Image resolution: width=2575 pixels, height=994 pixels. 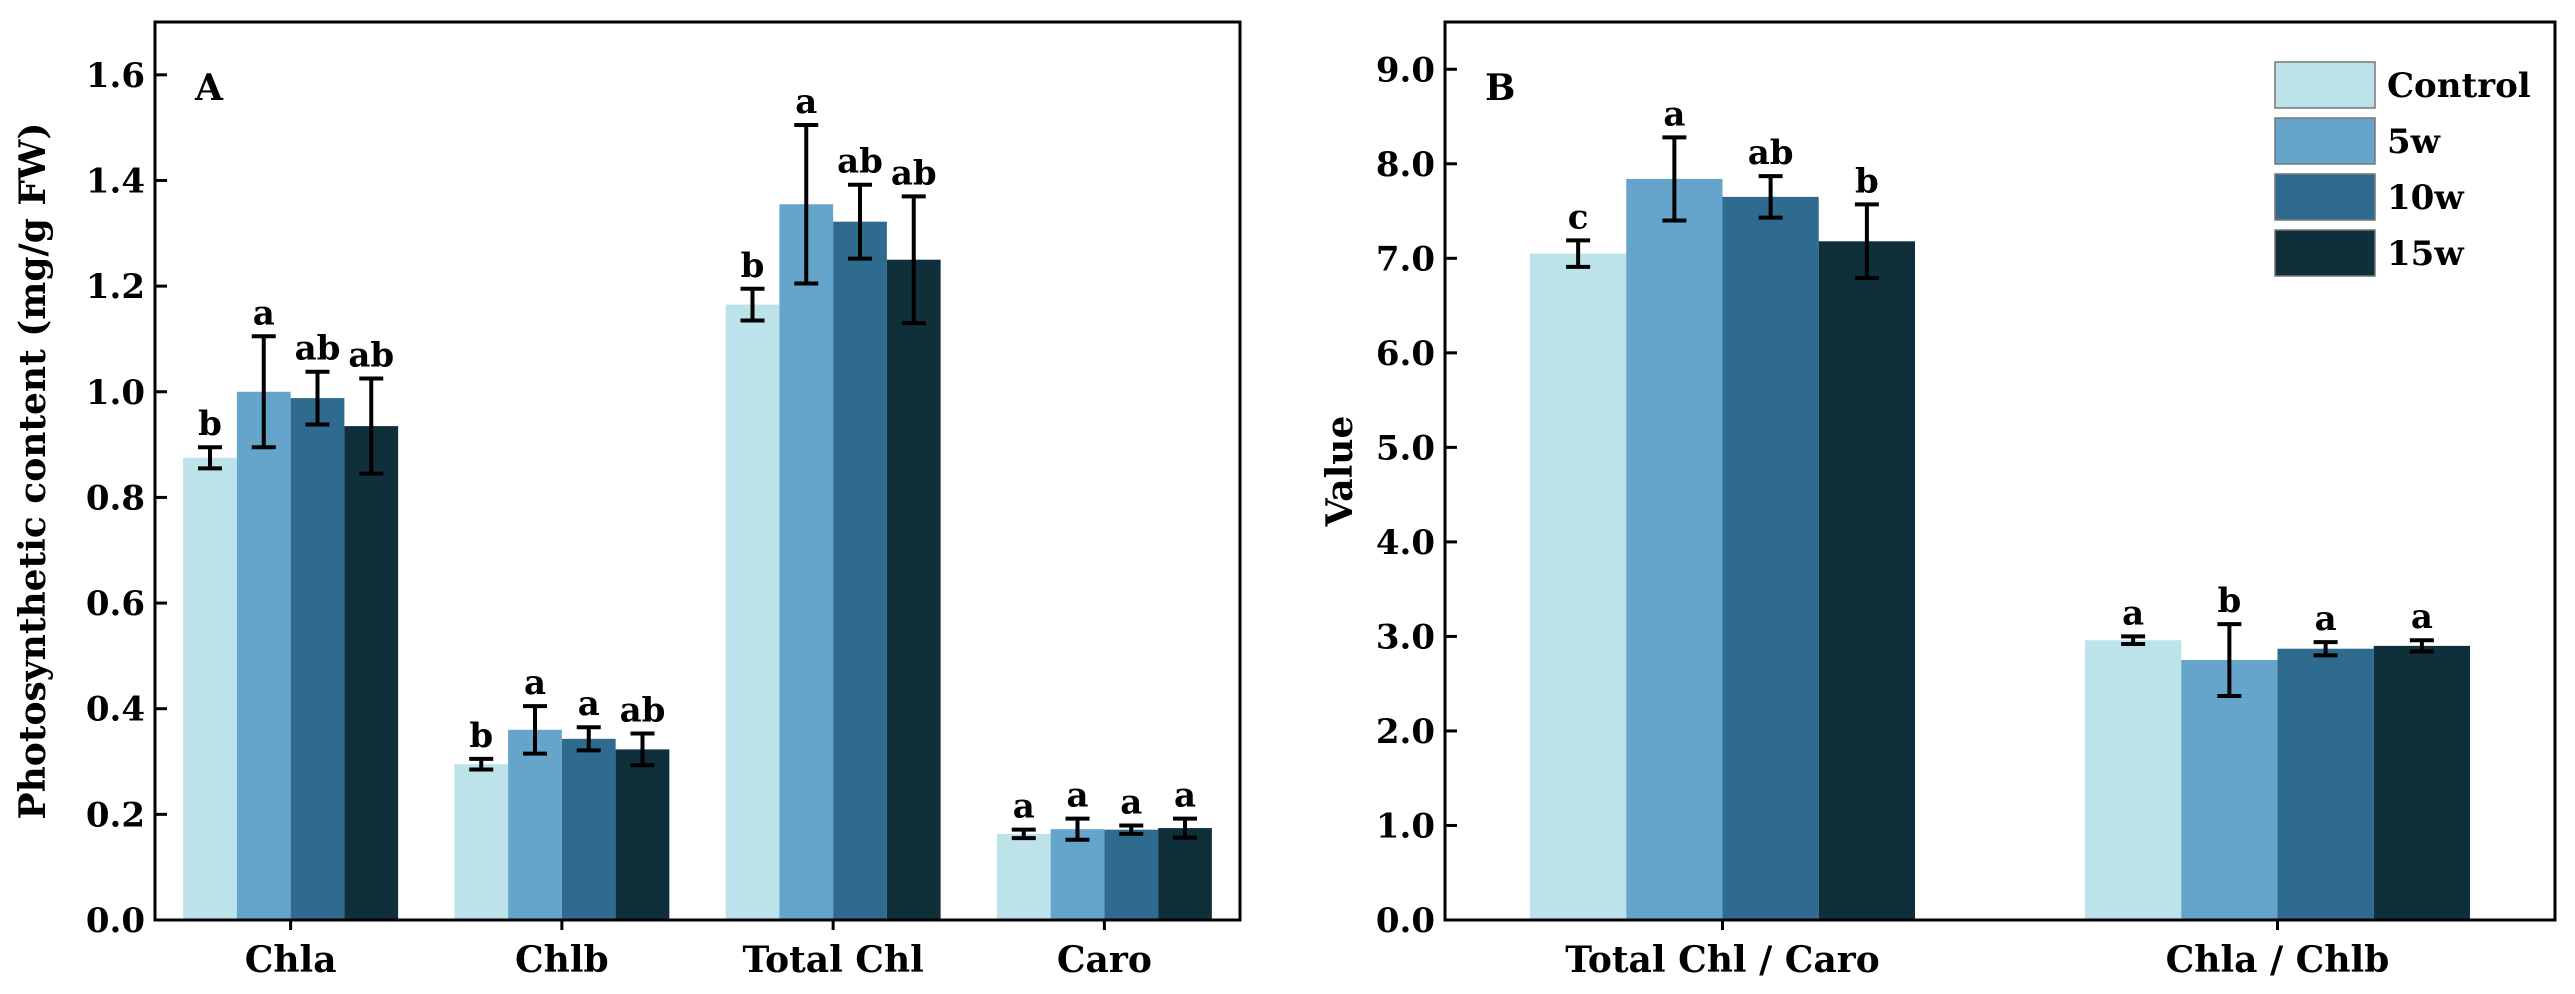 I want to click on legend-swatch-15w, so click(x=2325, y=253).